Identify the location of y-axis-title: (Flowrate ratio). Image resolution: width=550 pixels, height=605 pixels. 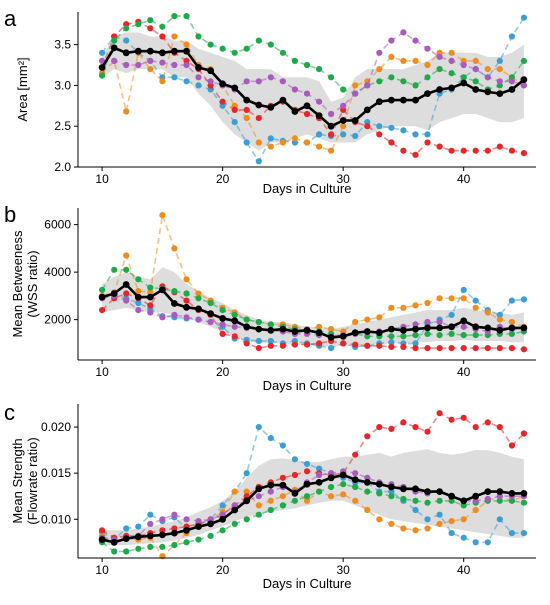
(32, 480).